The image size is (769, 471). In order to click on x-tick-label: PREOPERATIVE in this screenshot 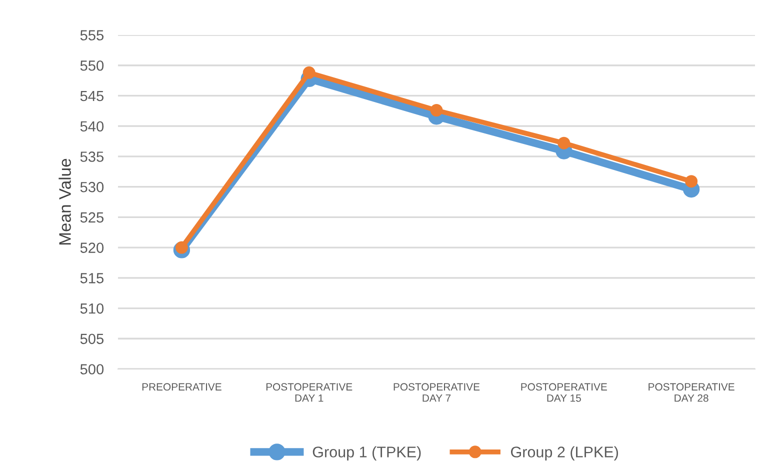, I will do `click(182, 387)`.